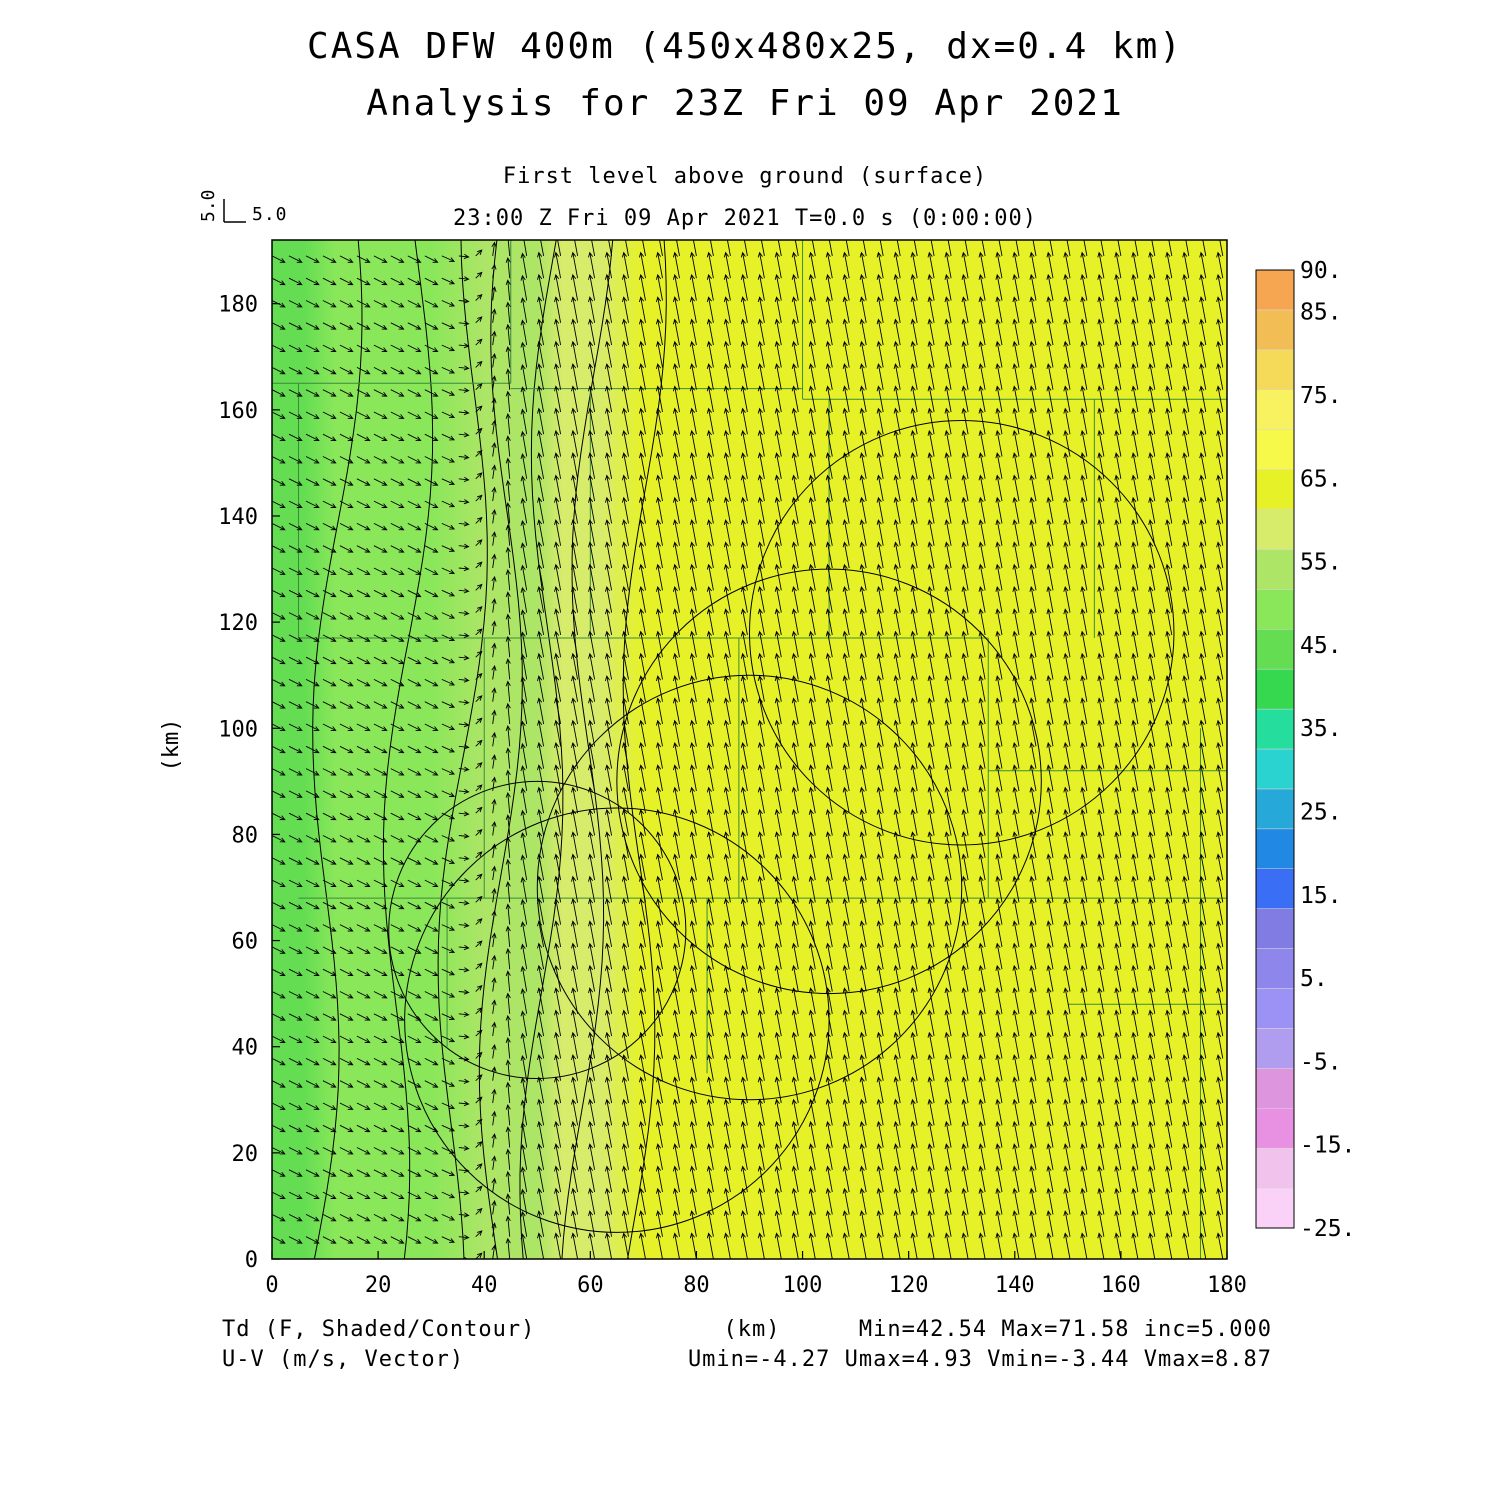 The image size is (1500, 1504). I want to click on y-tick-label: 160, so click(238, 411).